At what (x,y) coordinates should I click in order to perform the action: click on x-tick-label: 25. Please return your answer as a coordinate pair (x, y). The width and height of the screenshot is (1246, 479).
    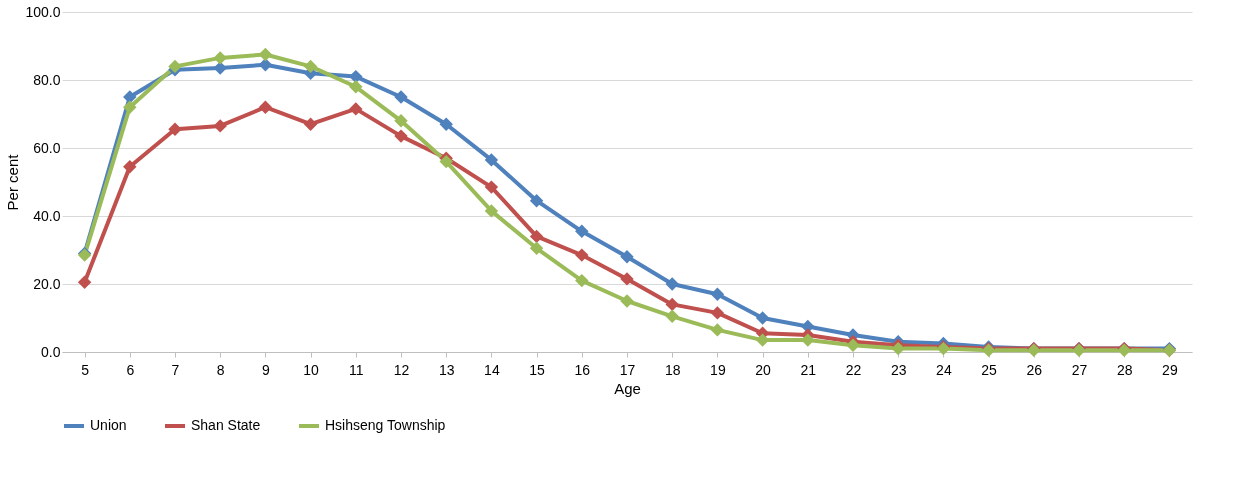
    Looking at the image, I should click on (989, 369).